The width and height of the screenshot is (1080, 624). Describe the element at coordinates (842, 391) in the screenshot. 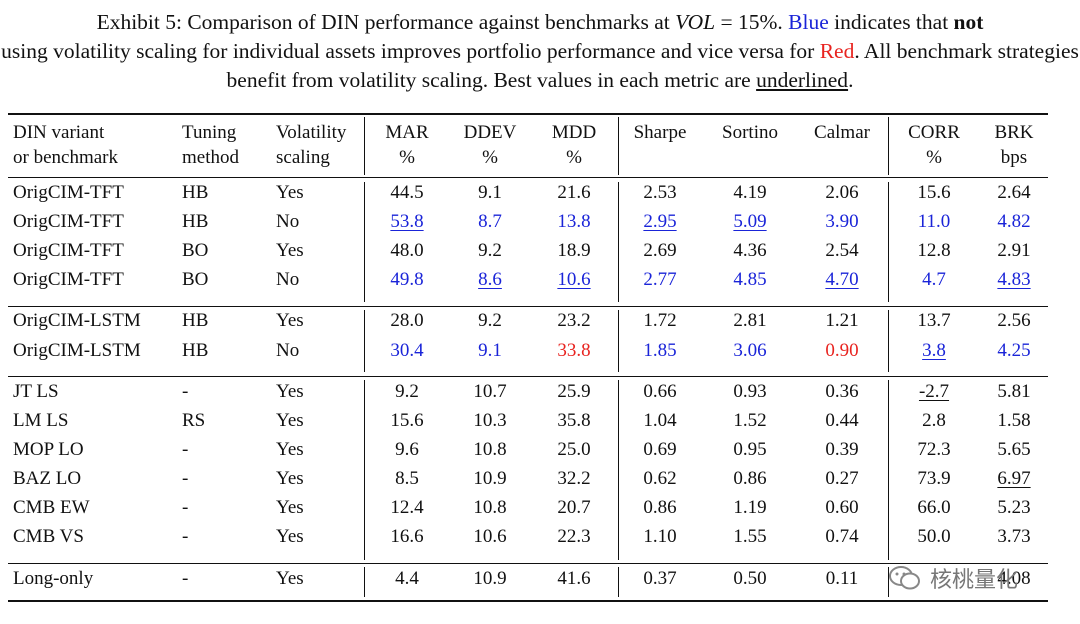

I see `table-cell-calmar: 0.36` at that location.